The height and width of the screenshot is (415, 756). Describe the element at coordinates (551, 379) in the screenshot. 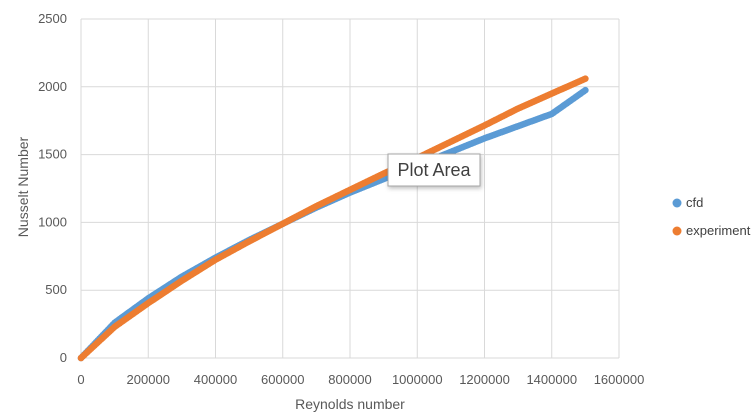

I see `x-tick-label: 1400000` at that location.